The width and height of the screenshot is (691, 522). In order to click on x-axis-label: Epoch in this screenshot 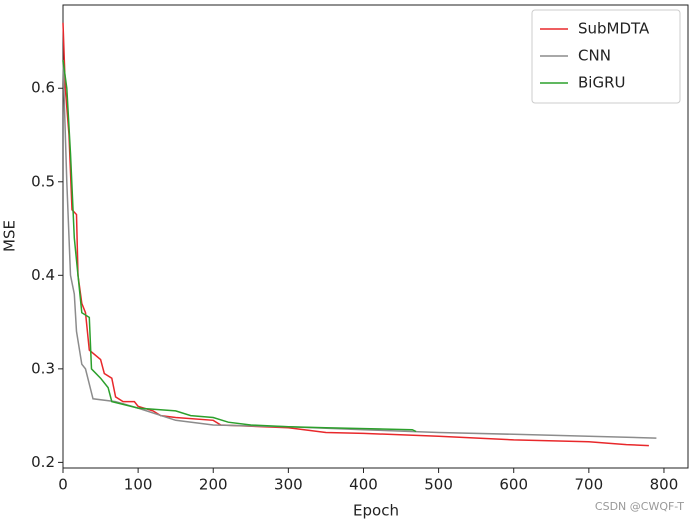, I will do `click(376, 511)`.